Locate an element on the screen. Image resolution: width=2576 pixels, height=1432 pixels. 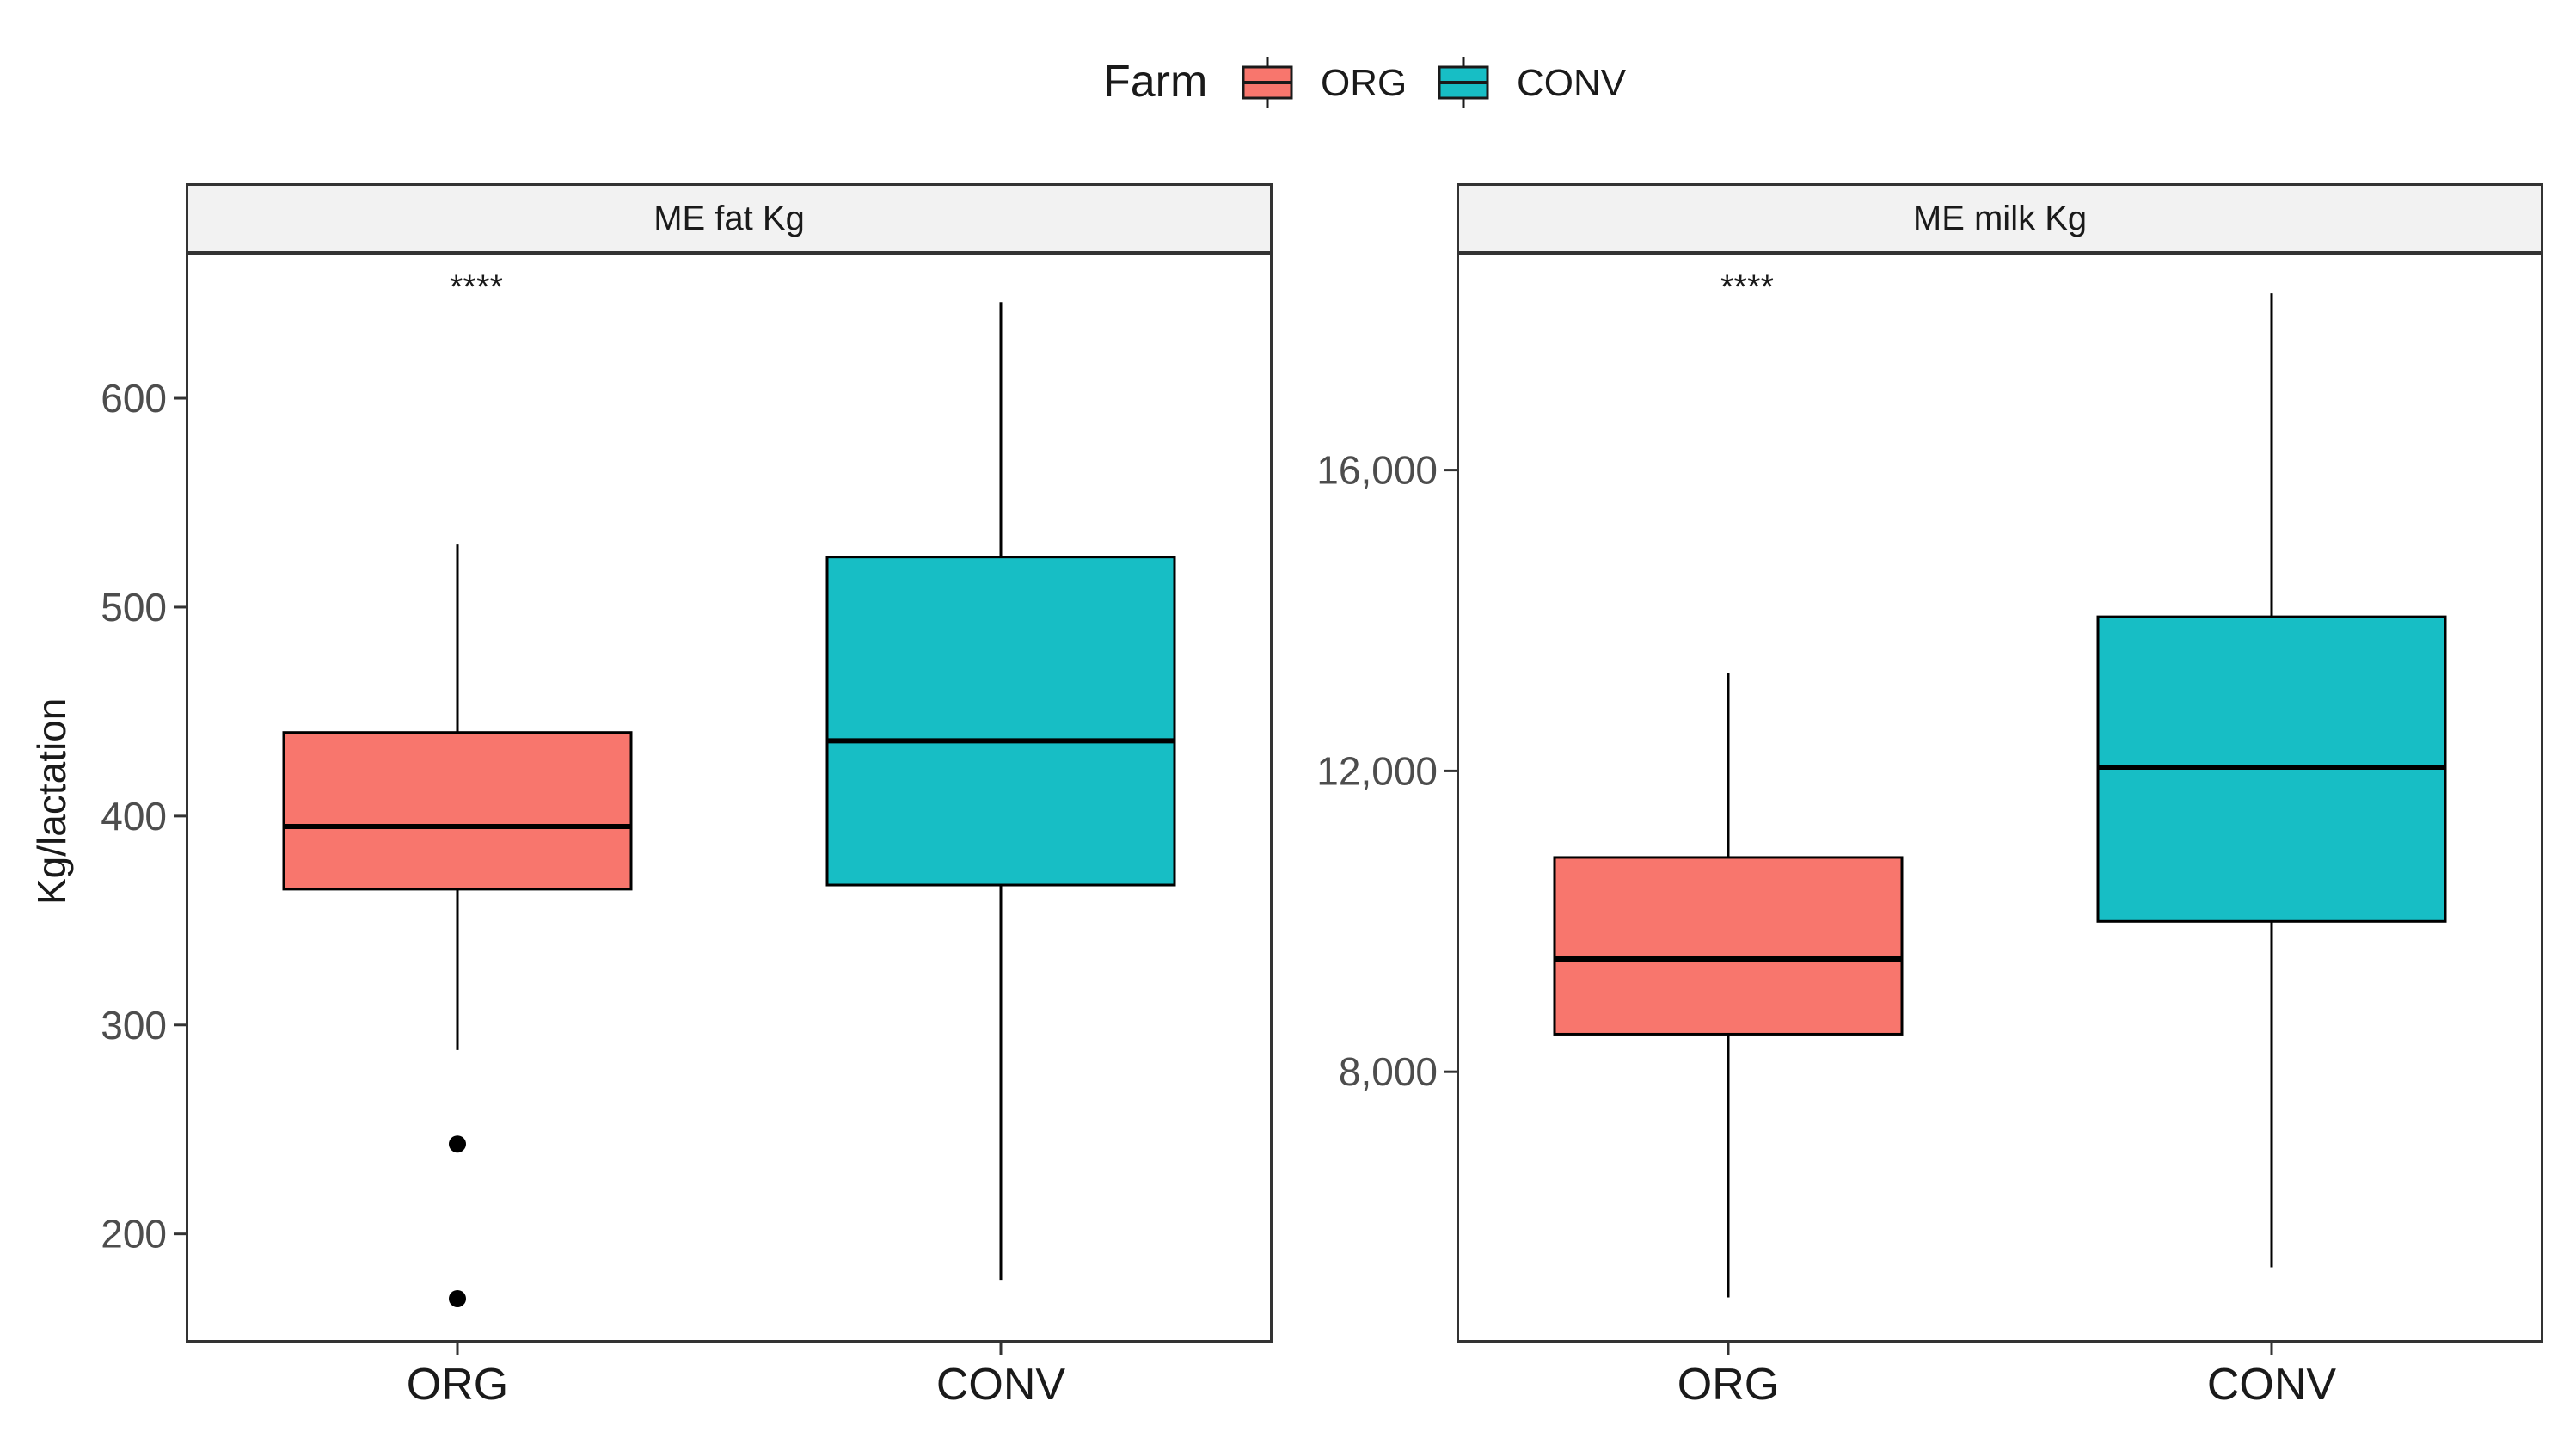
y-tick-label: 300 is located at coordinates (134, 1025).